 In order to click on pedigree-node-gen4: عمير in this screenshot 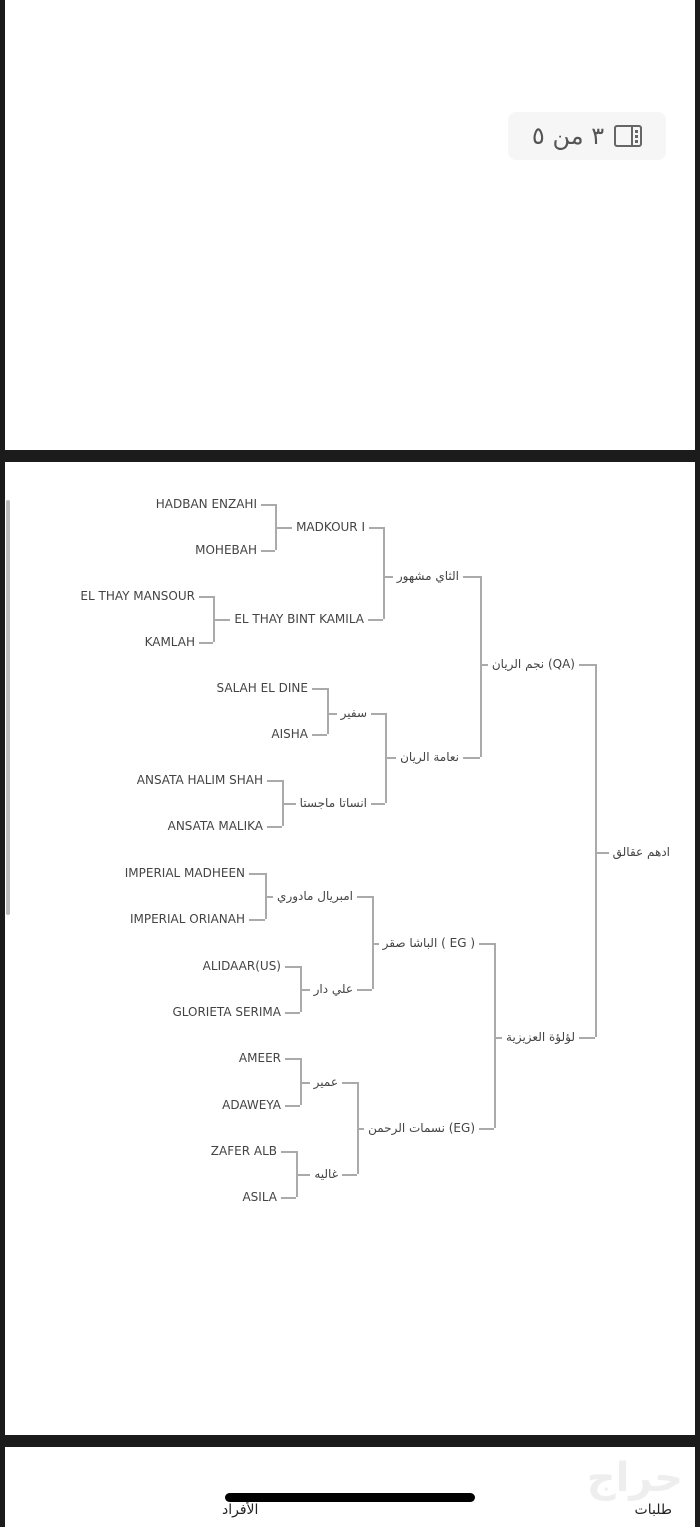, I will do `click(325, 1082)`.